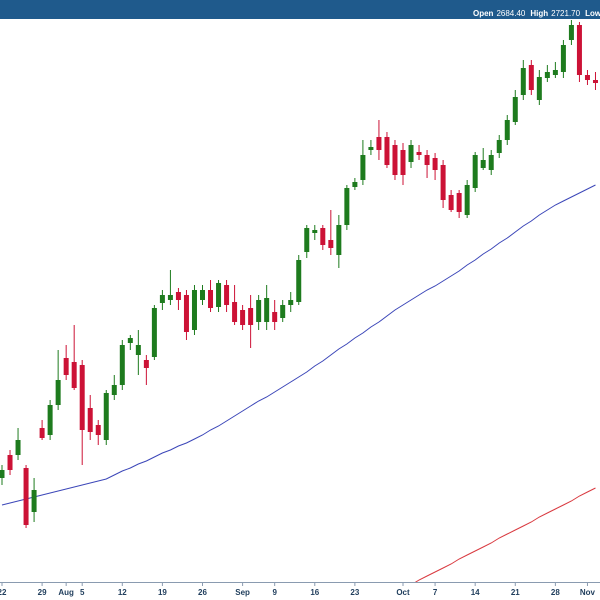 This screenshot has width=600, height=600. What do you see at coordinates (3, 592) in the screenshot?
I see `x-tick-label: 22` at bounding box center [3, 592].